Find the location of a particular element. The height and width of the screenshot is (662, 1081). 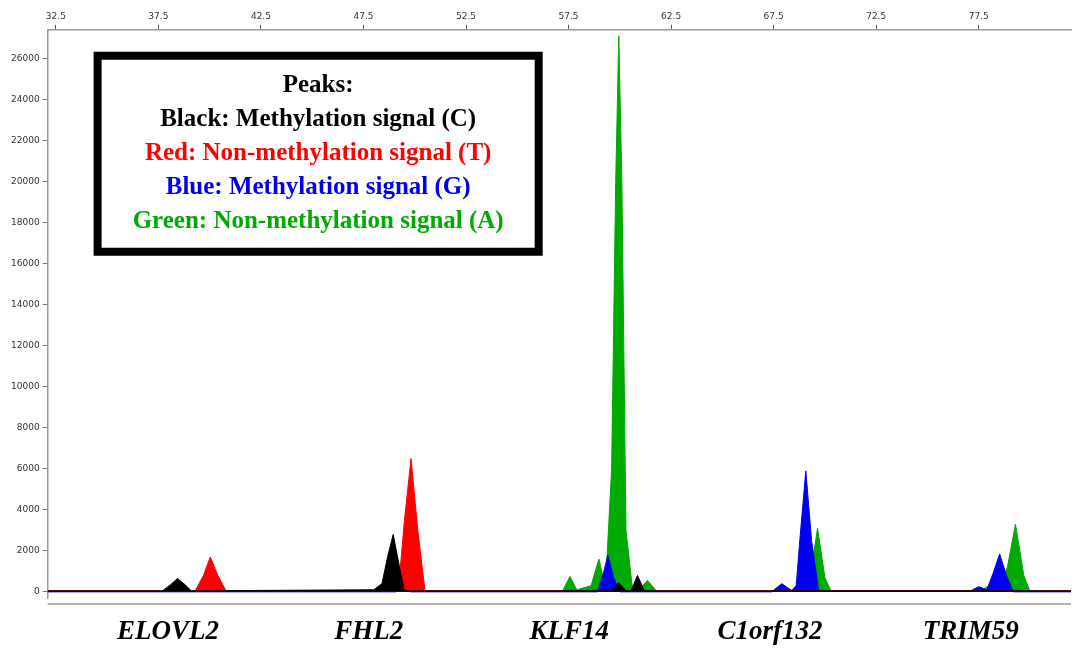

y-tick-label: 22000 is located at coordinates (25, 139).